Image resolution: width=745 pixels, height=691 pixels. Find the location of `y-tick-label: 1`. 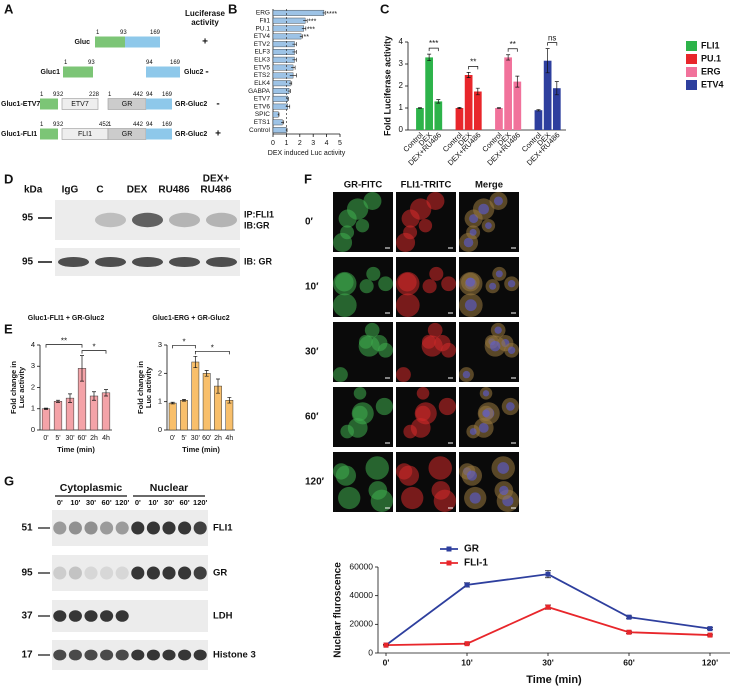

y-tick-label: 1 is located at coordinates (401, 107).